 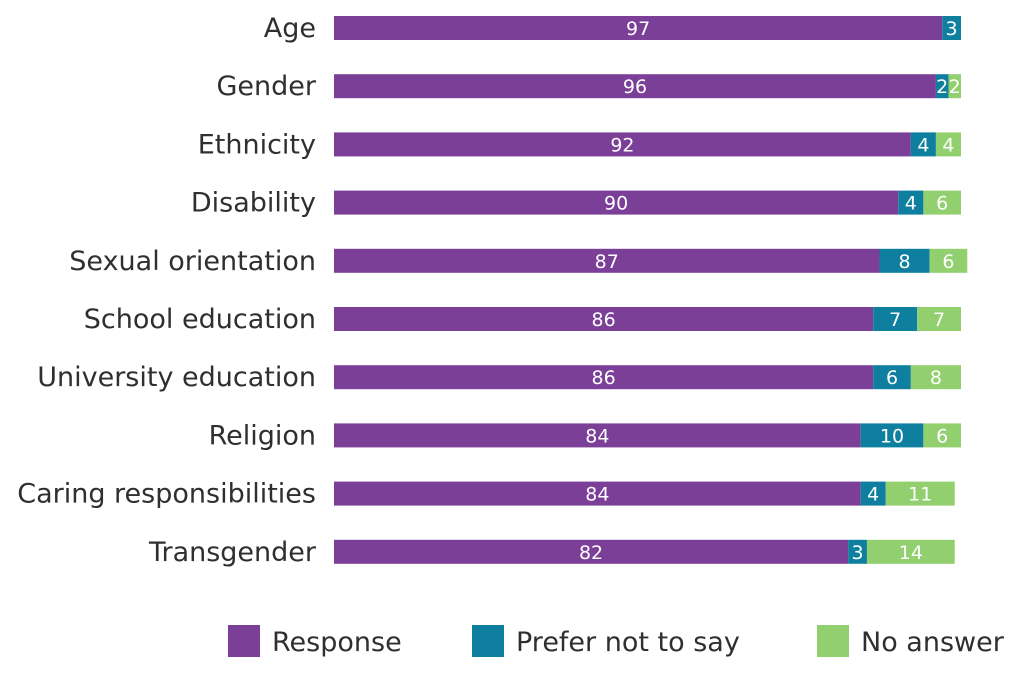 I want to click on category-label: Transgender, so click(x=232, y=552).